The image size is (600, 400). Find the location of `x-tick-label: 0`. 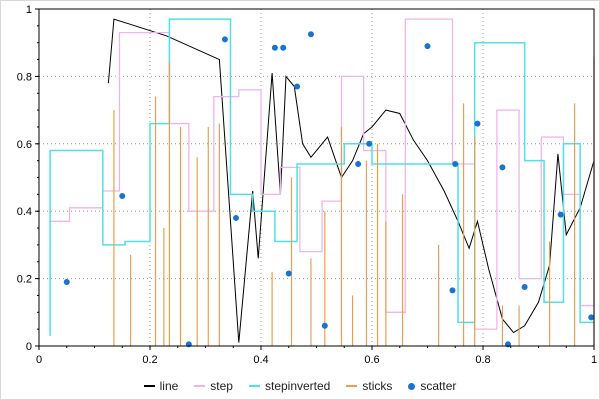

x-tick-label: 0 is located at coordinates (39, 360).